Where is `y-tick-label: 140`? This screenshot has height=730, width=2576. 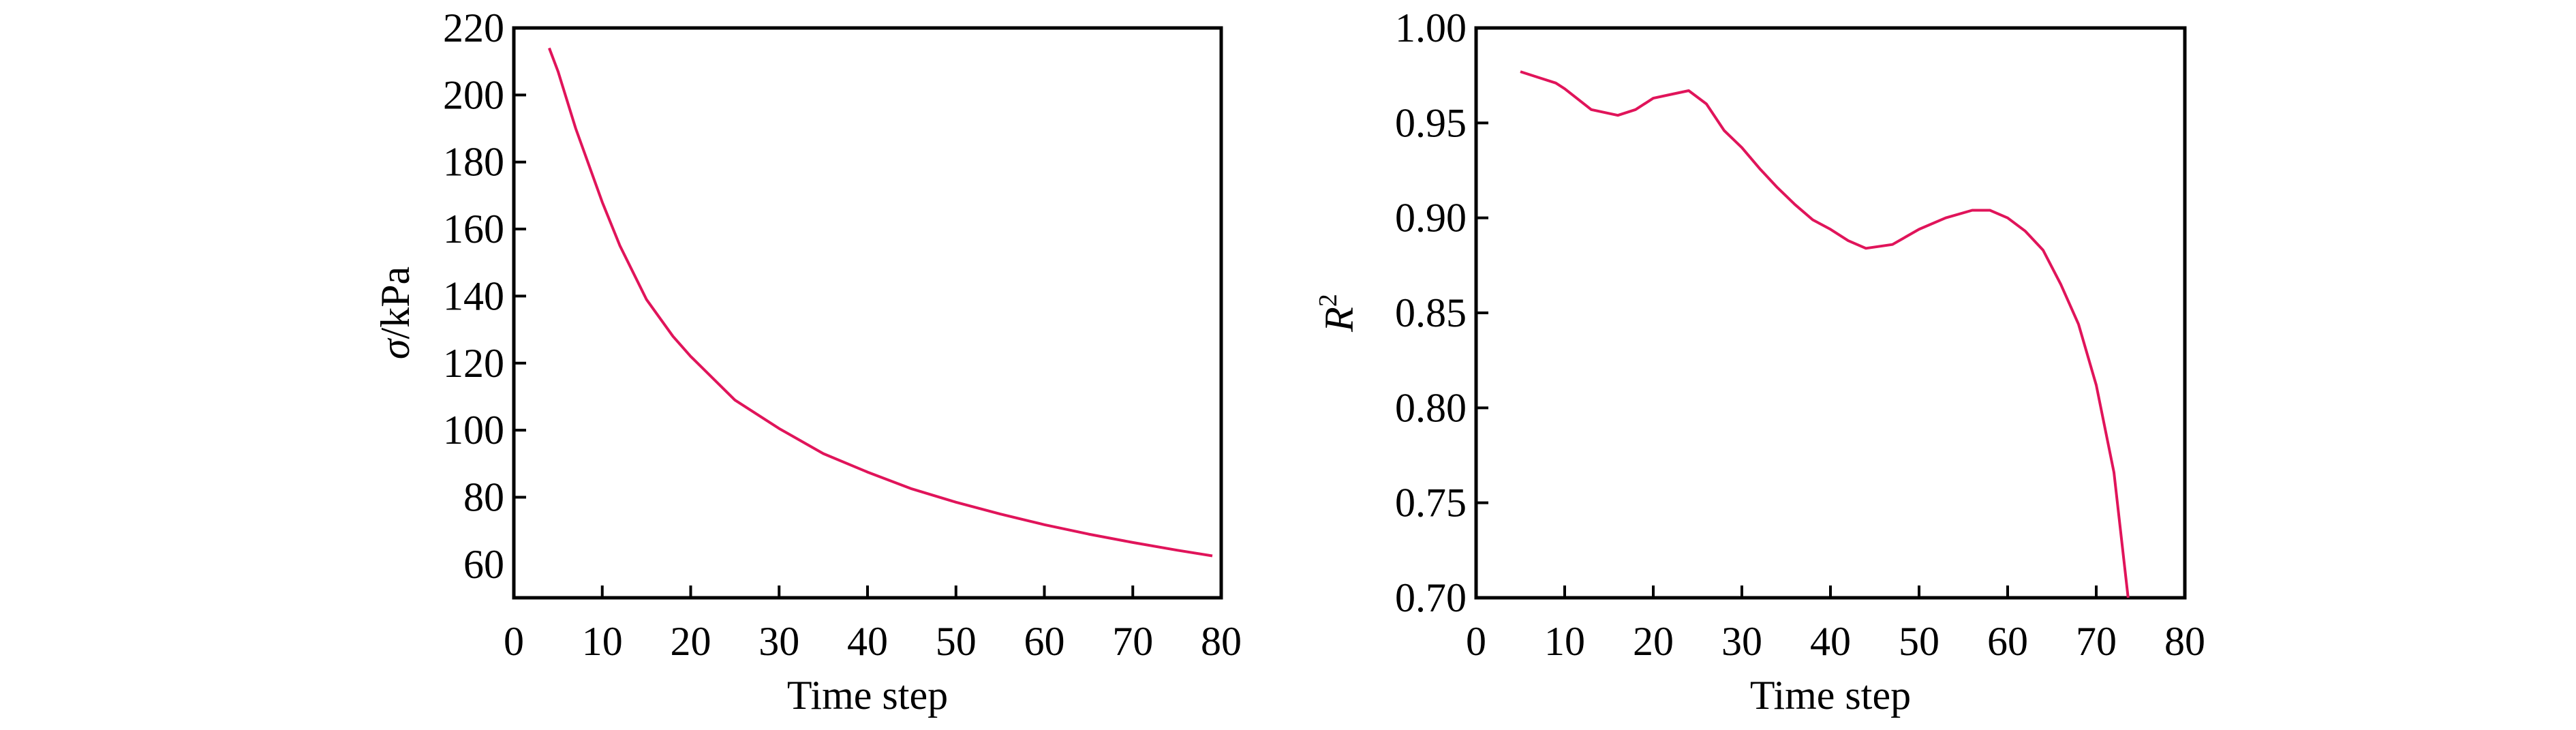
y-tick-label: 140 is located at coordinates (474, 295).